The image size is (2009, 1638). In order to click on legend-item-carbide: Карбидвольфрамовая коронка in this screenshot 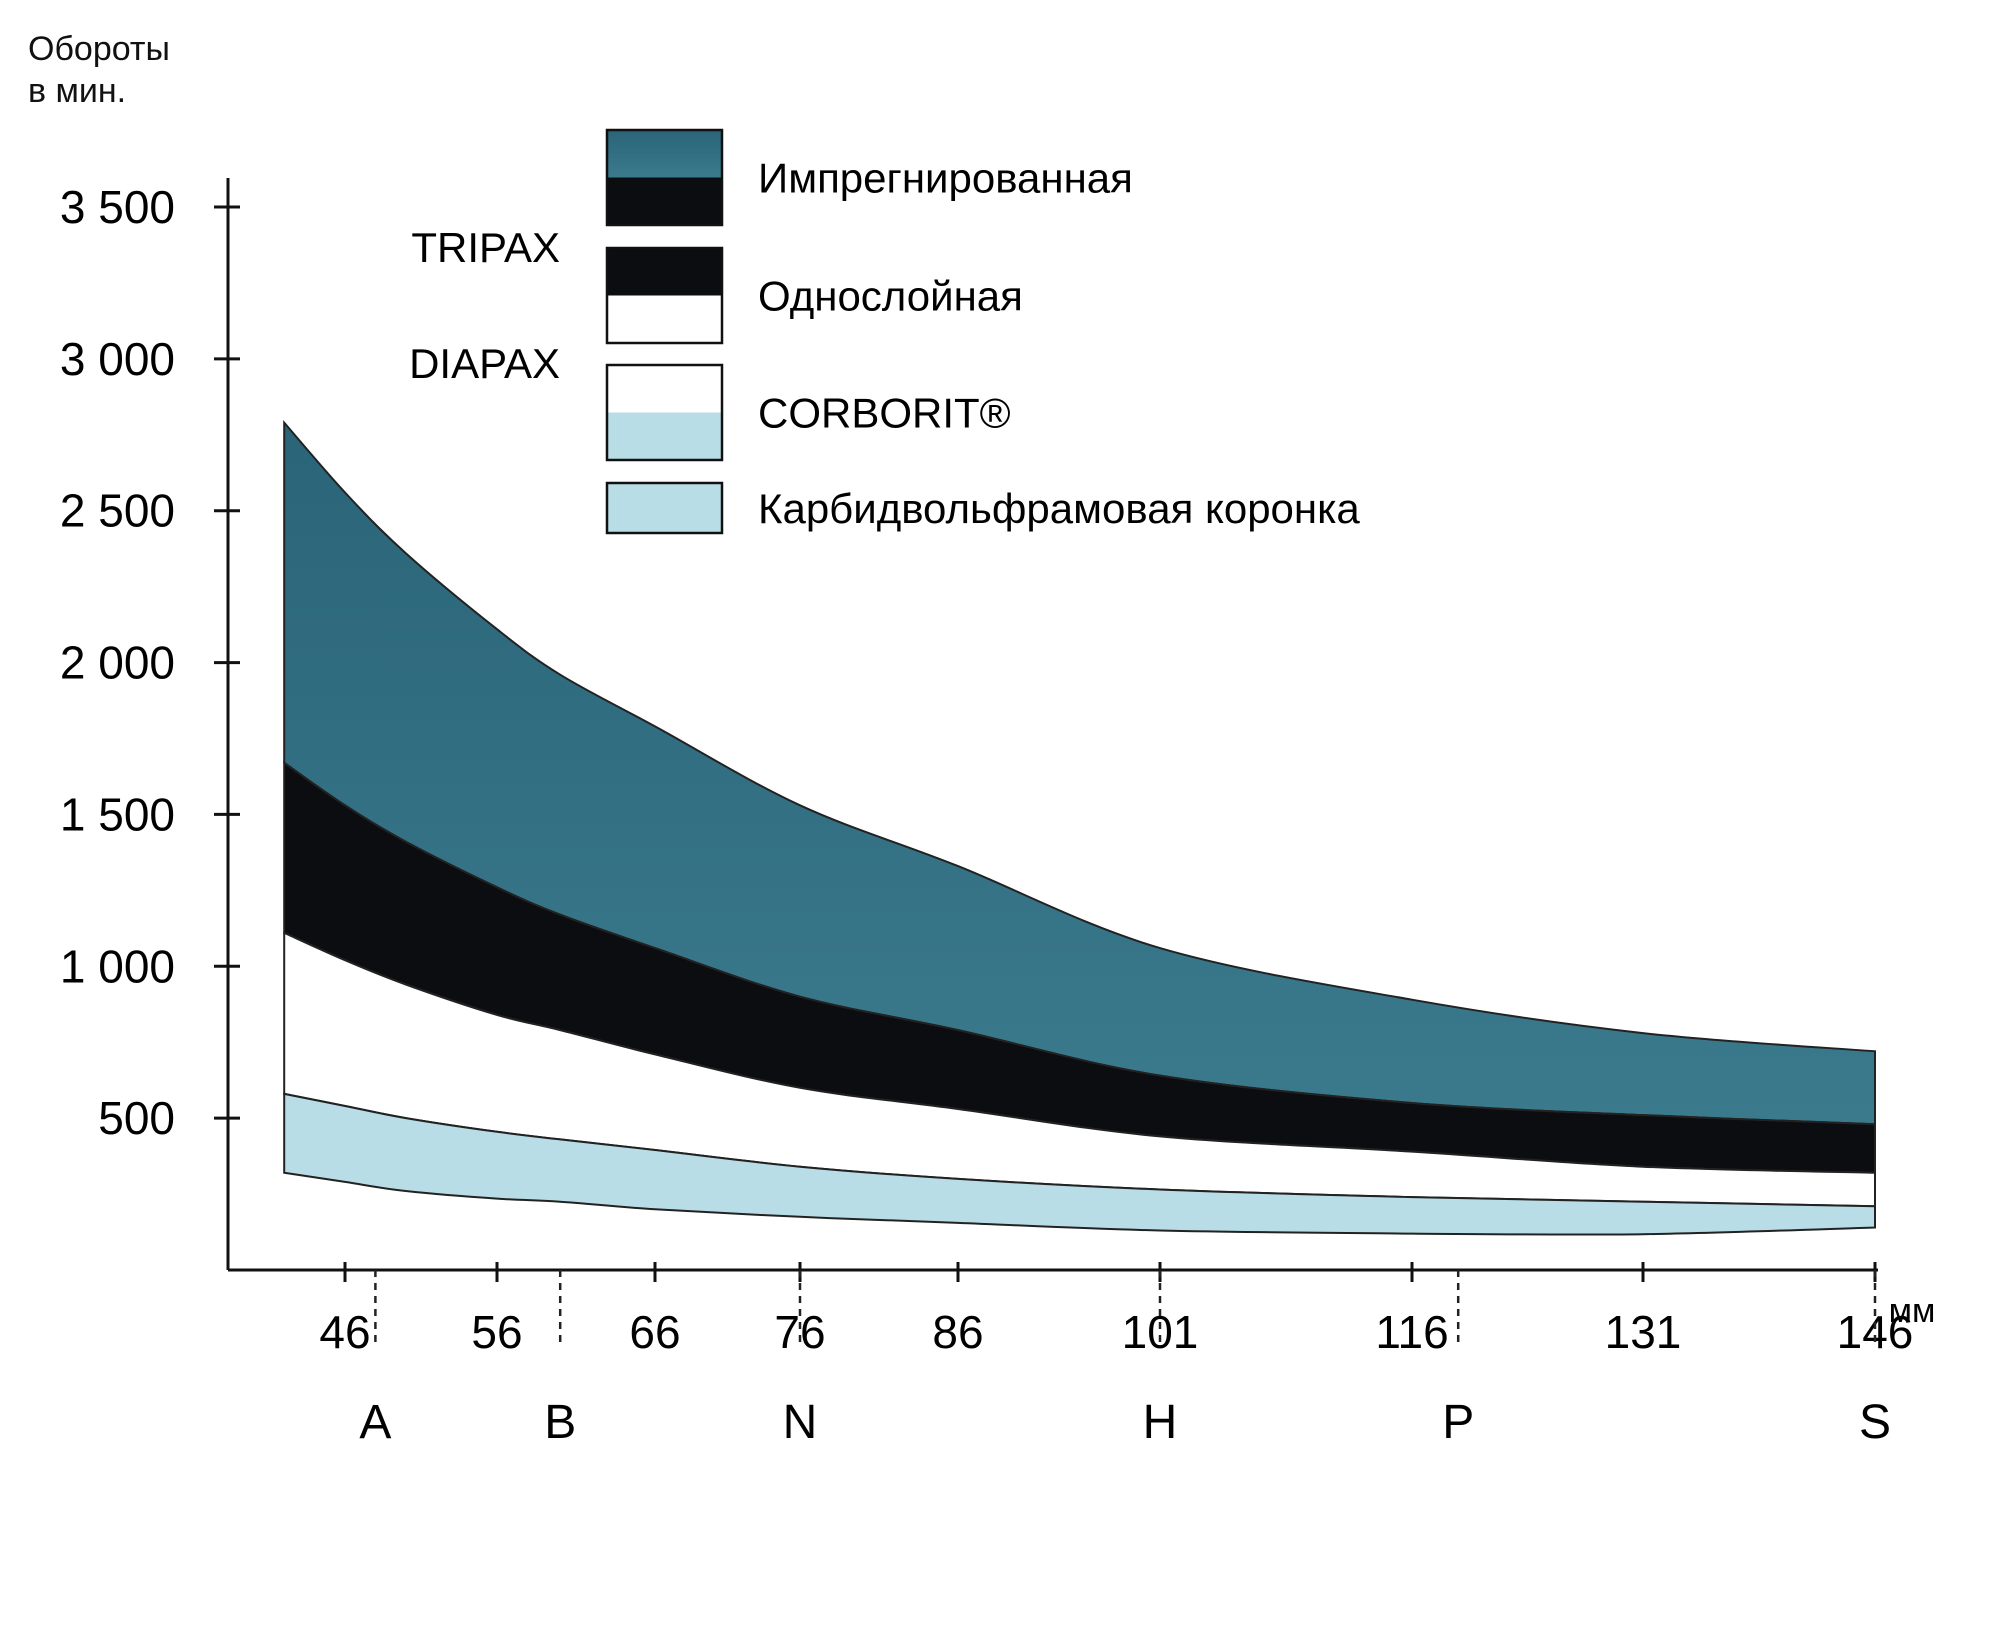, I will do `click(982, 508)`.